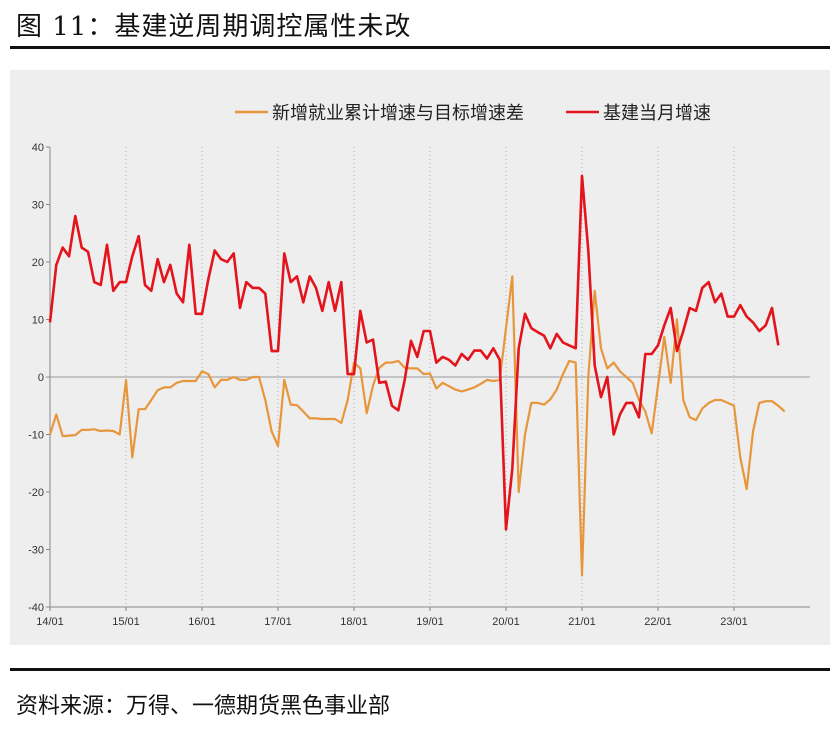 This screenshot has height=729, width=840. What do you see at coordinates (420, 669) in the screenshot?
I see `source-rule` at bounding box center [420, 669].